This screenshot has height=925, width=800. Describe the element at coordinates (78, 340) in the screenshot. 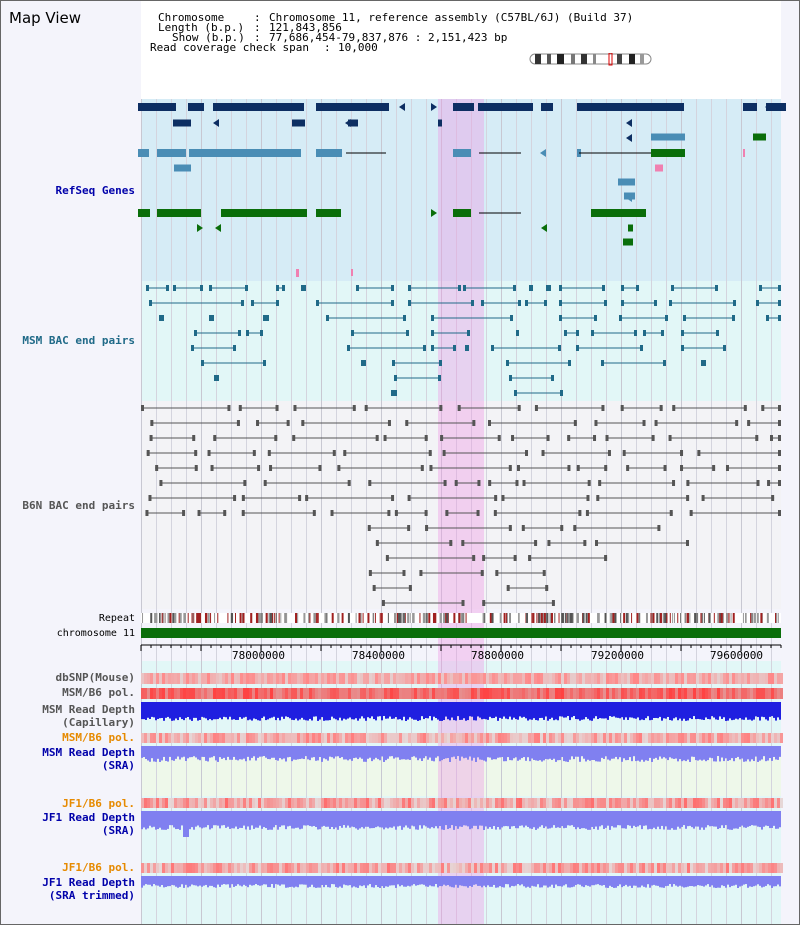

I see `lane-label-msm-bac: MSM BAC end pairs` at that location.